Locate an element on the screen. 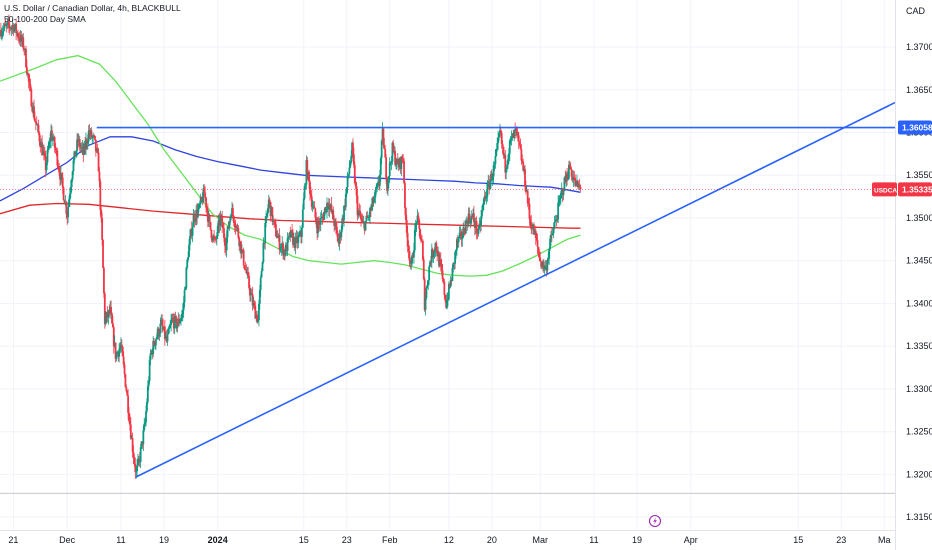 This screenshot has height=550, width=932. y-tick-label: 1.36500 is located at coordinates (919, 90).